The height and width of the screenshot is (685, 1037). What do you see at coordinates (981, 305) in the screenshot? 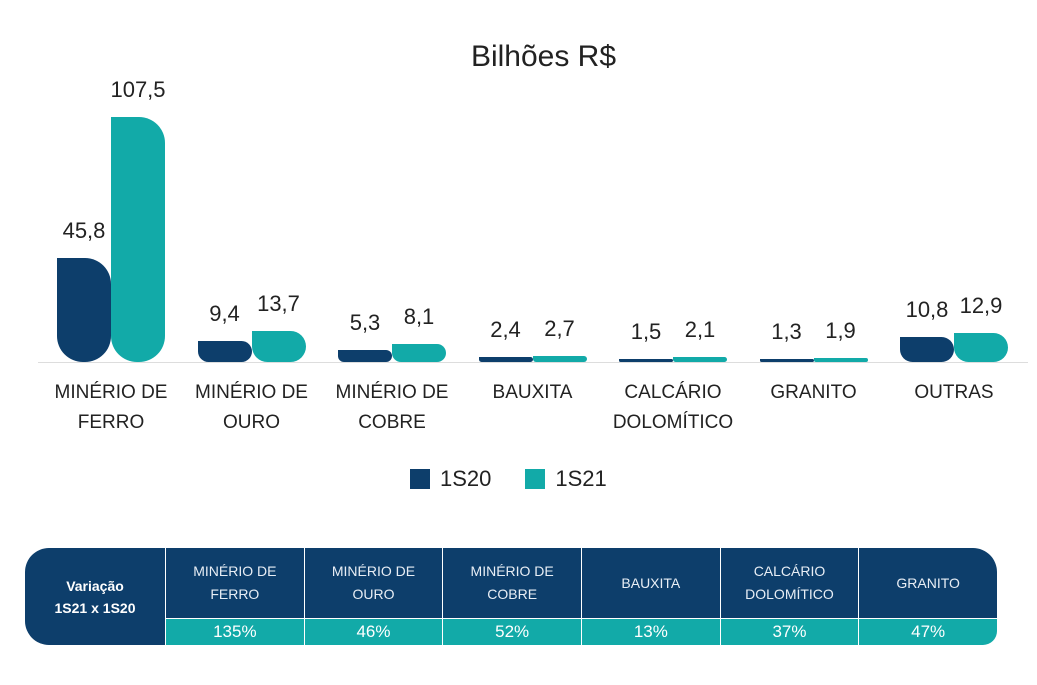
I see `data-label: 12,9` at bounding box center [981, 305].